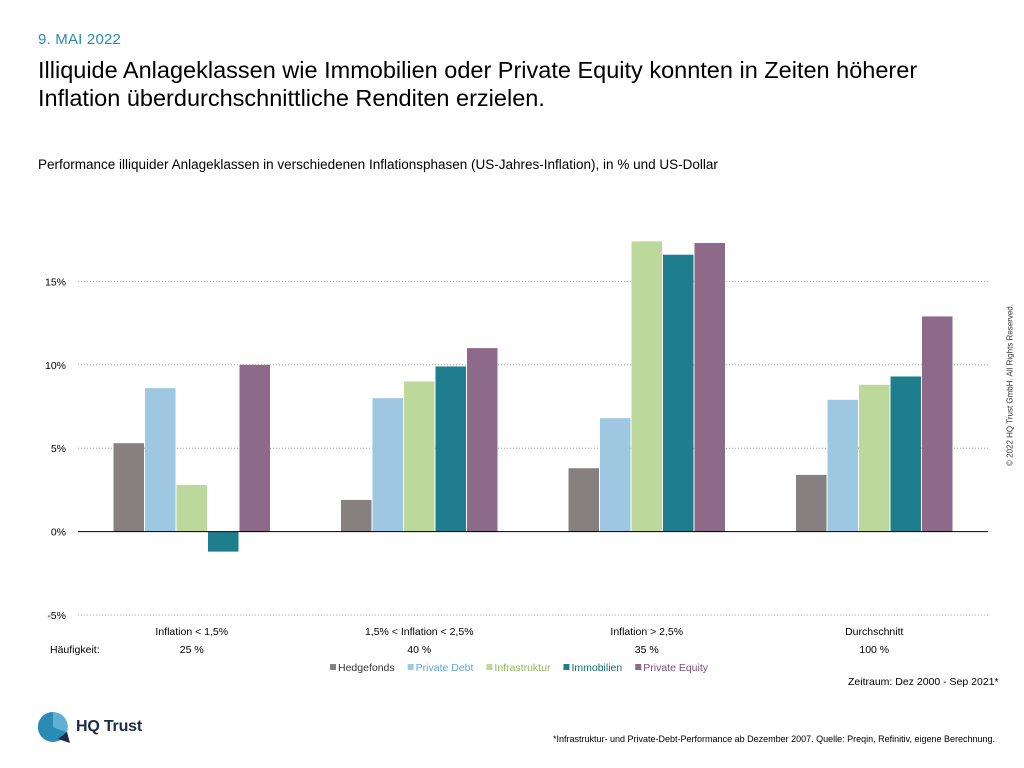 The width and height of the screenshot is (1024, 768). I want to click on legend-label: Private Debt, so click(445, 668).